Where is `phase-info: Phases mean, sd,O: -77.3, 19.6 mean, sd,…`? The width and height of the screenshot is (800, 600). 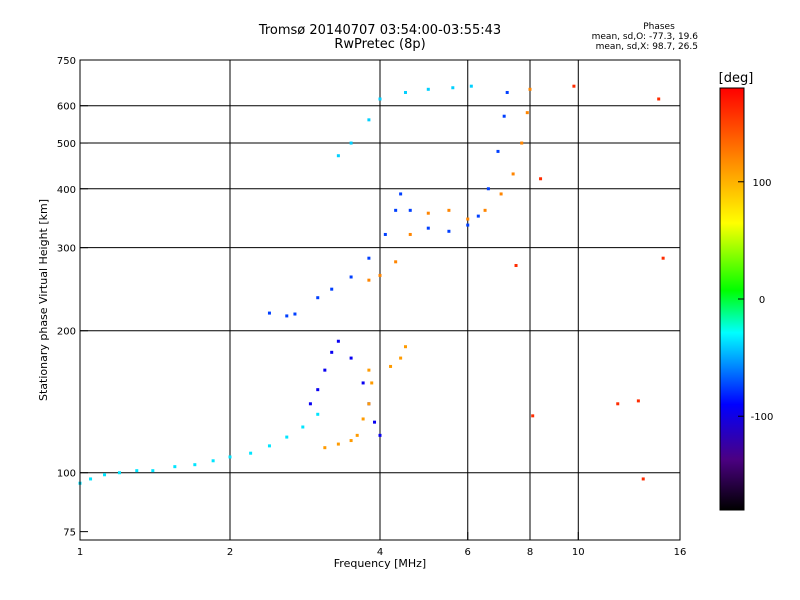
phase-info: Phases mean, sd,O: -77.3, 19.6 mean, sd,… is located at coordinates (644, 37).